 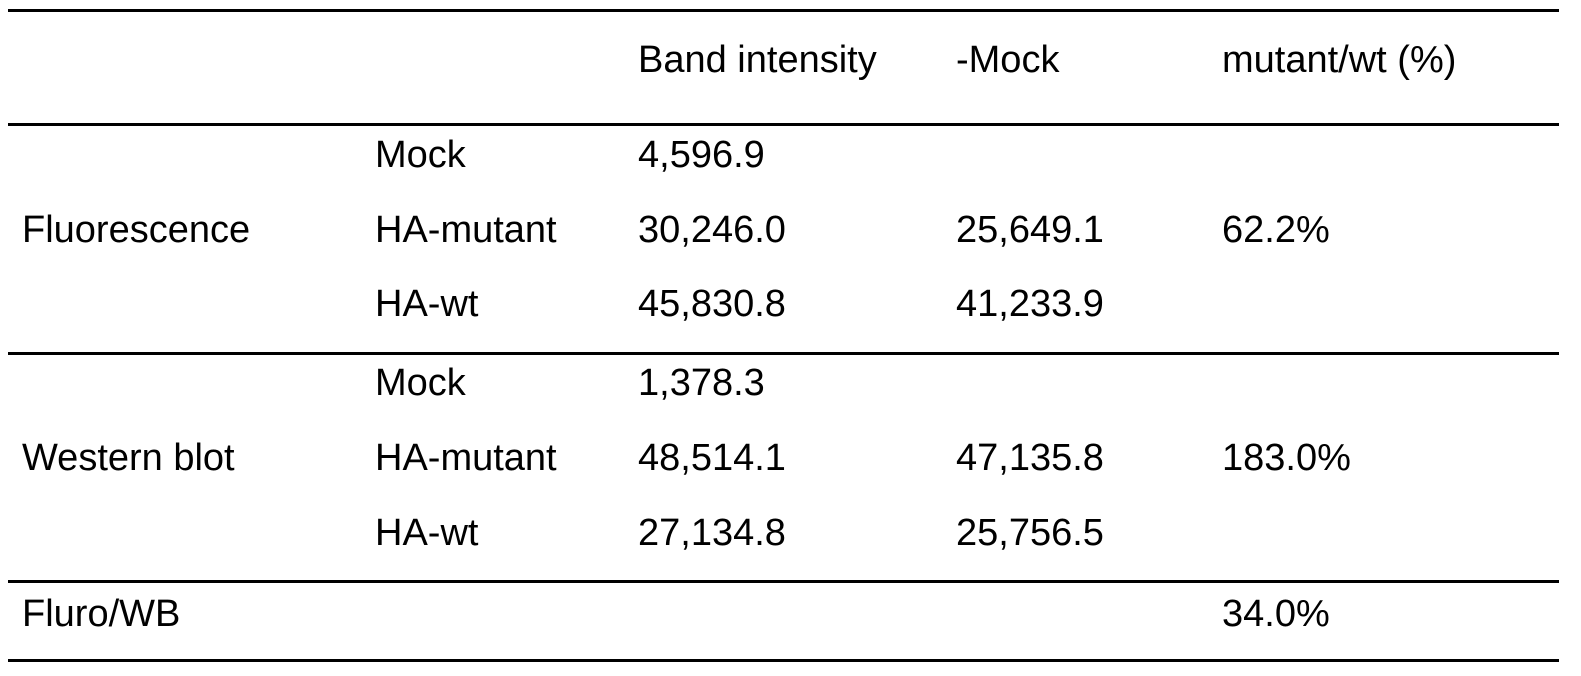 I want to click on group-divider-rule, so click(x=783, y=353).